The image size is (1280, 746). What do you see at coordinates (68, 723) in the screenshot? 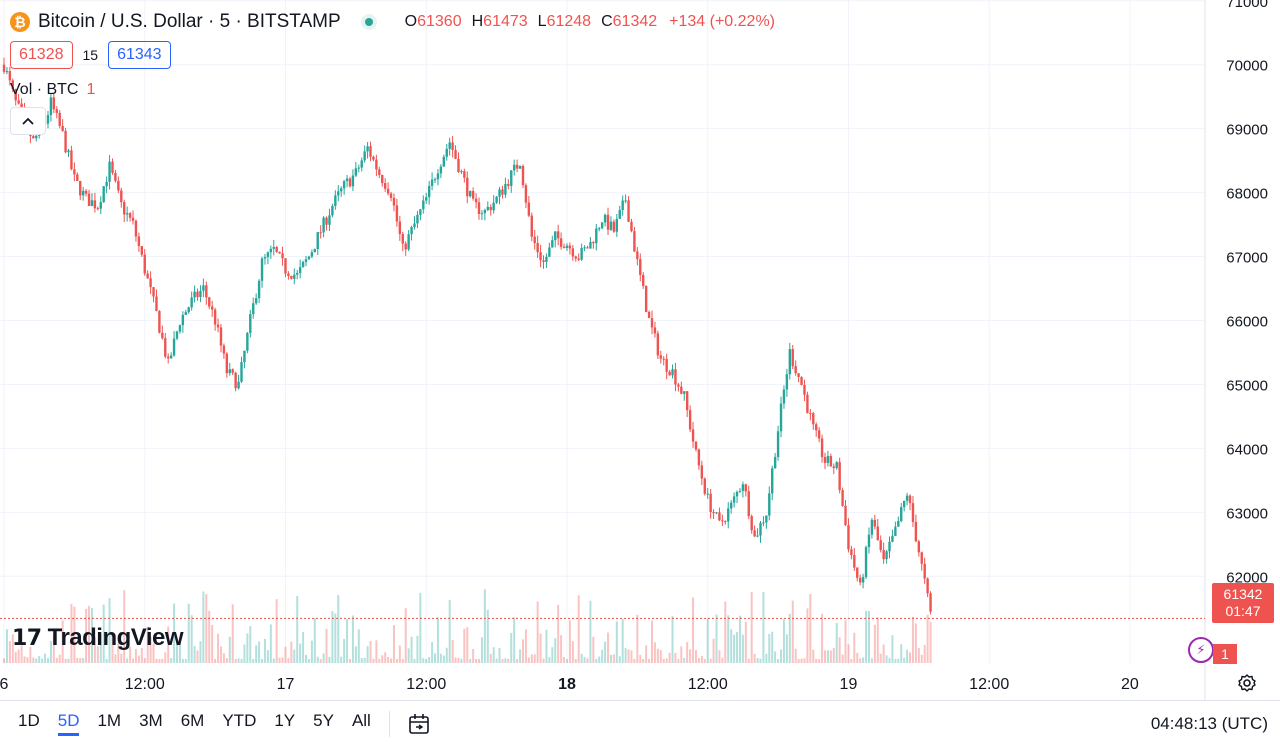
I see `range-5d: 5D` at bounding box center [68, 723].